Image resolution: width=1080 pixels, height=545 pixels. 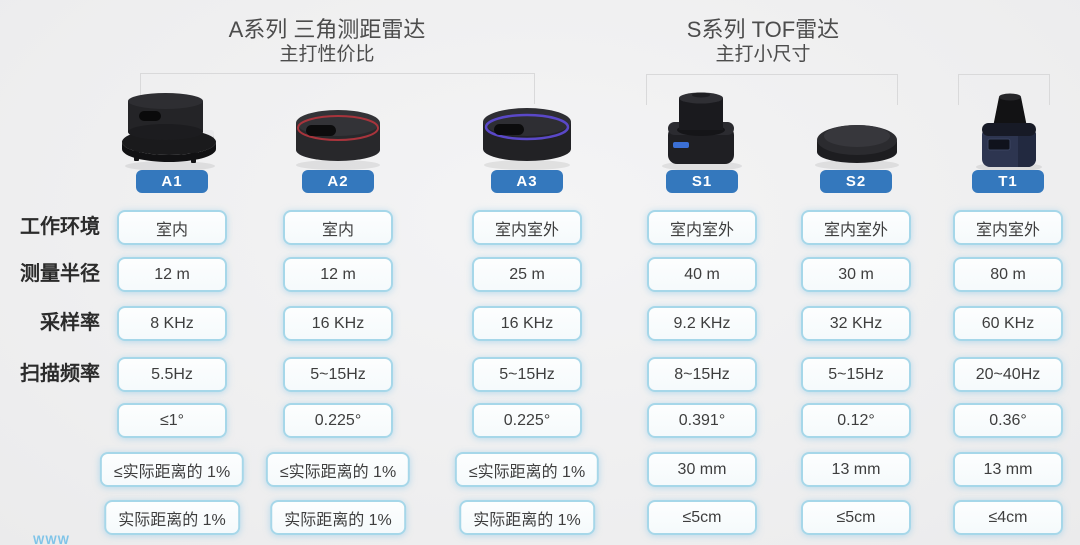 I want to click on spec-cell-s1-row2: 40 m, so click(x=702, y=274).